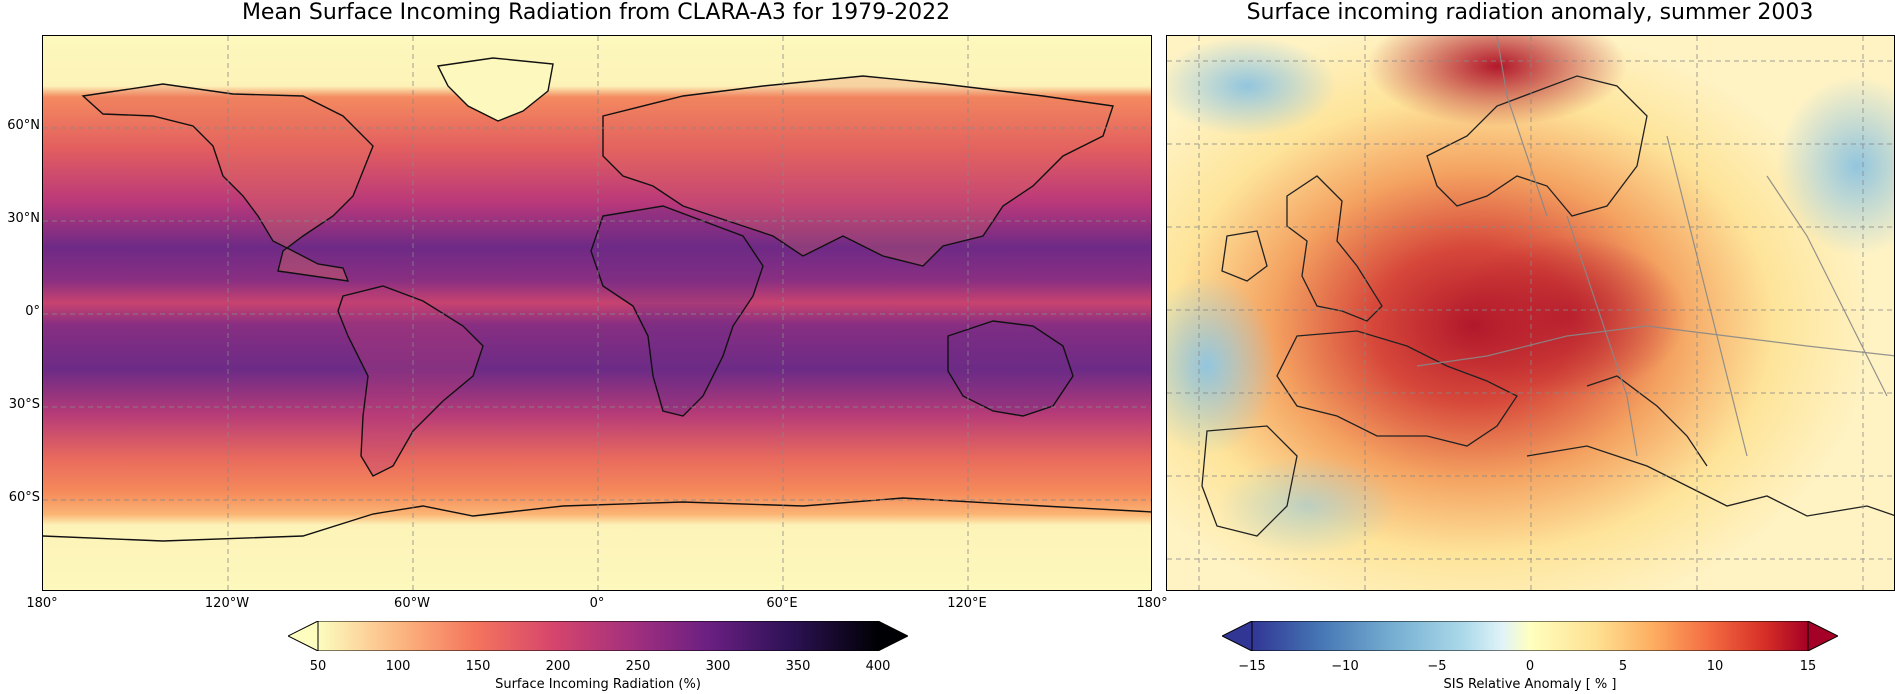 This screenshot has width=1895, height=694. What do you see at coordinates (597, 603) in the screenshot?
I see `lon-label: 0°` at bounding box center [597, 603].